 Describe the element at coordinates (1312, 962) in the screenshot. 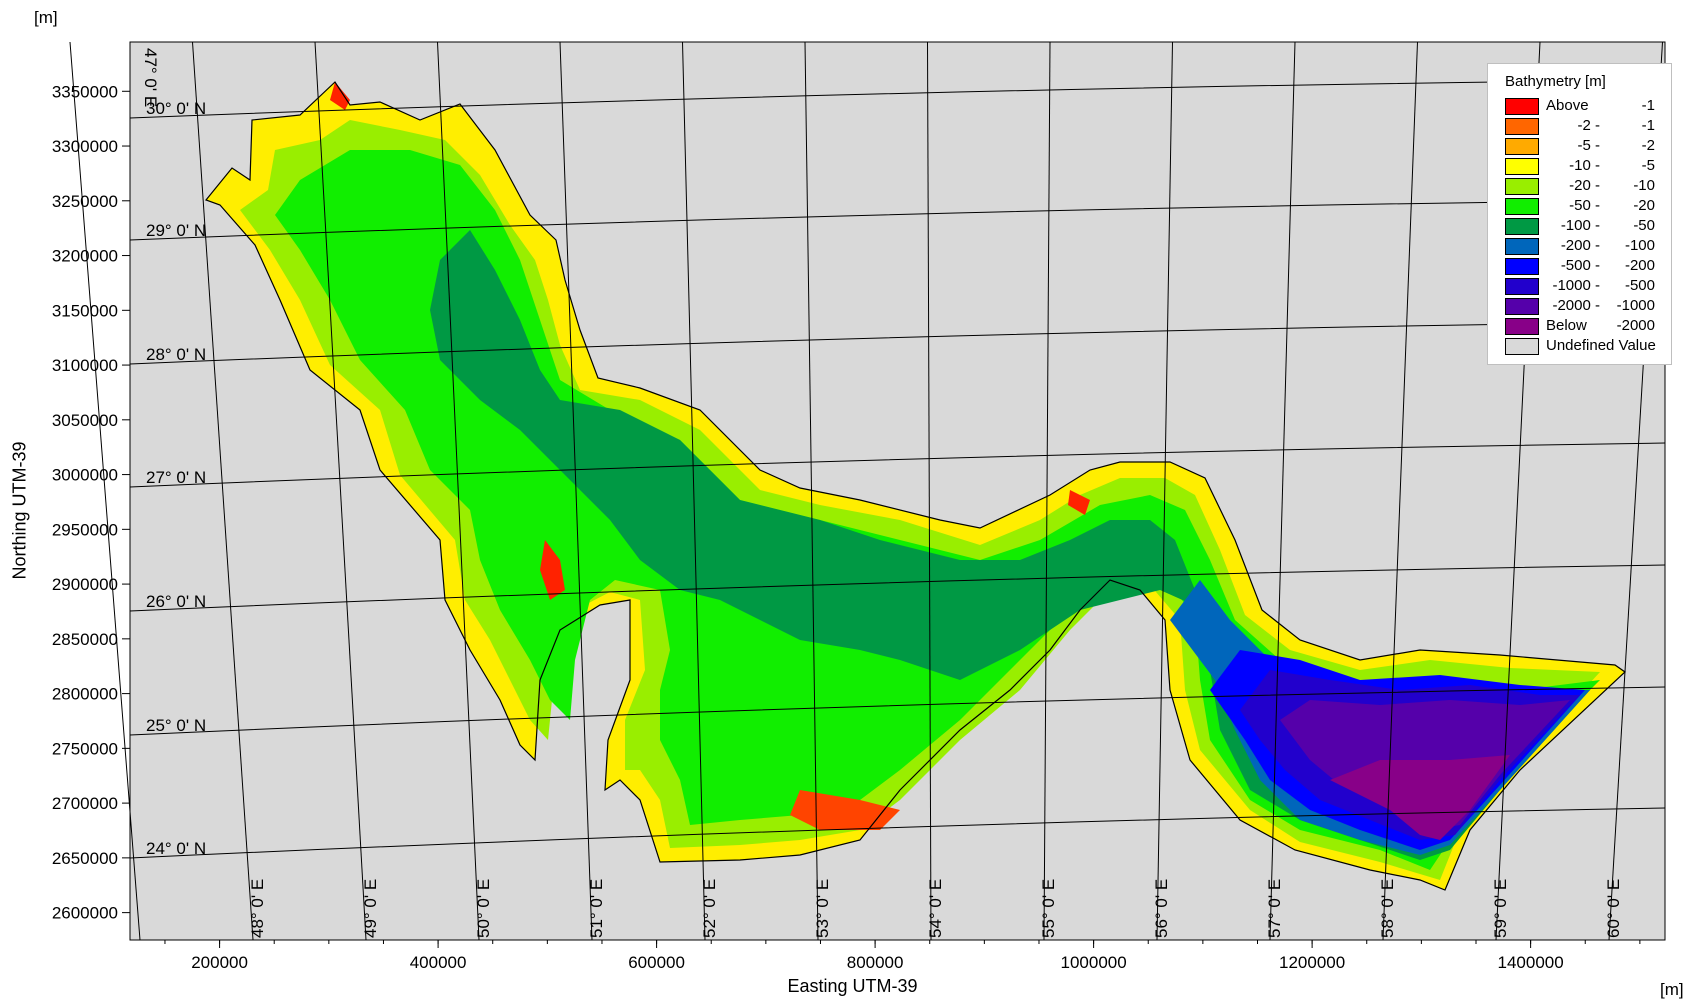

I see `x-tick-label: 1200000` at that location.